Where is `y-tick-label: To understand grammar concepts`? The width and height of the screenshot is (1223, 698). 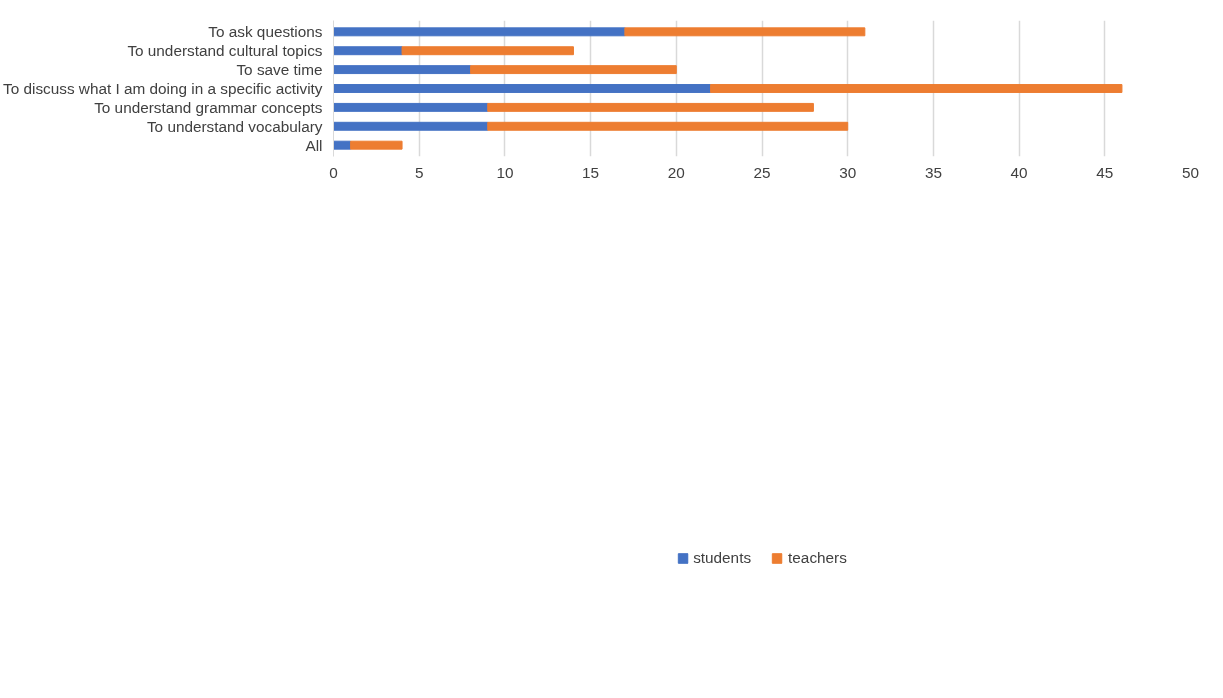 y-tick-label: To understand grammar concepts is located at coordinates (208, 107).